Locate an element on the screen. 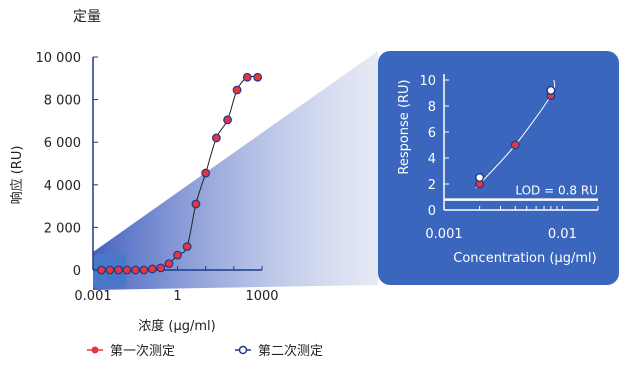  main-y-axis-label: 响应 (RU) is located at coordinates (17, 175).